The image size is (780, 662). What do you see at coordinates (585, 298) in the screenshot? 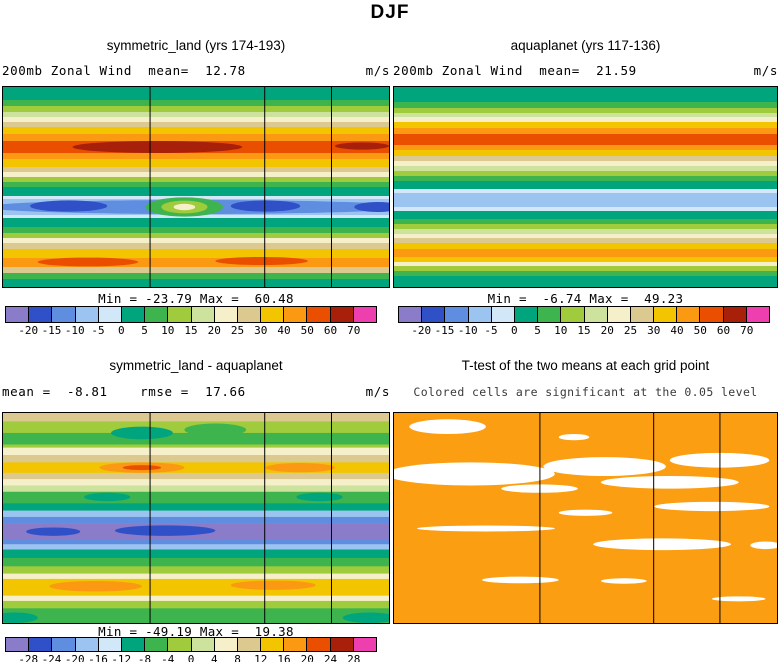
I see `minmax-aquaplanet: Min = -6.74 Max = 49.23` at bounding box center [585, 298].